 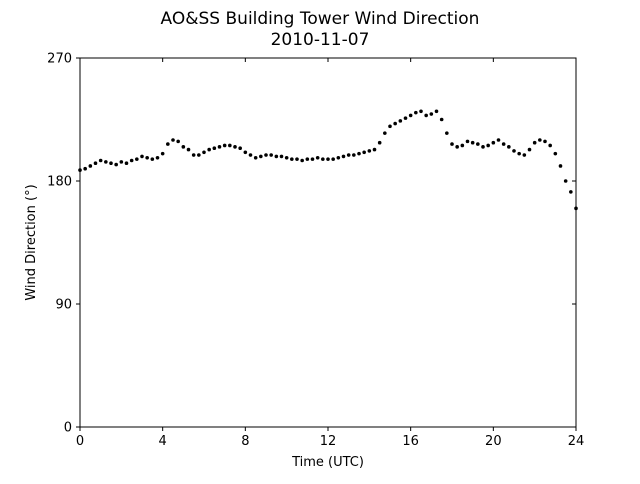 What do you see at coordinates (245, 441) in the screenshot?
I see `x-tick-label: 8` at bounding box center [245, 441].